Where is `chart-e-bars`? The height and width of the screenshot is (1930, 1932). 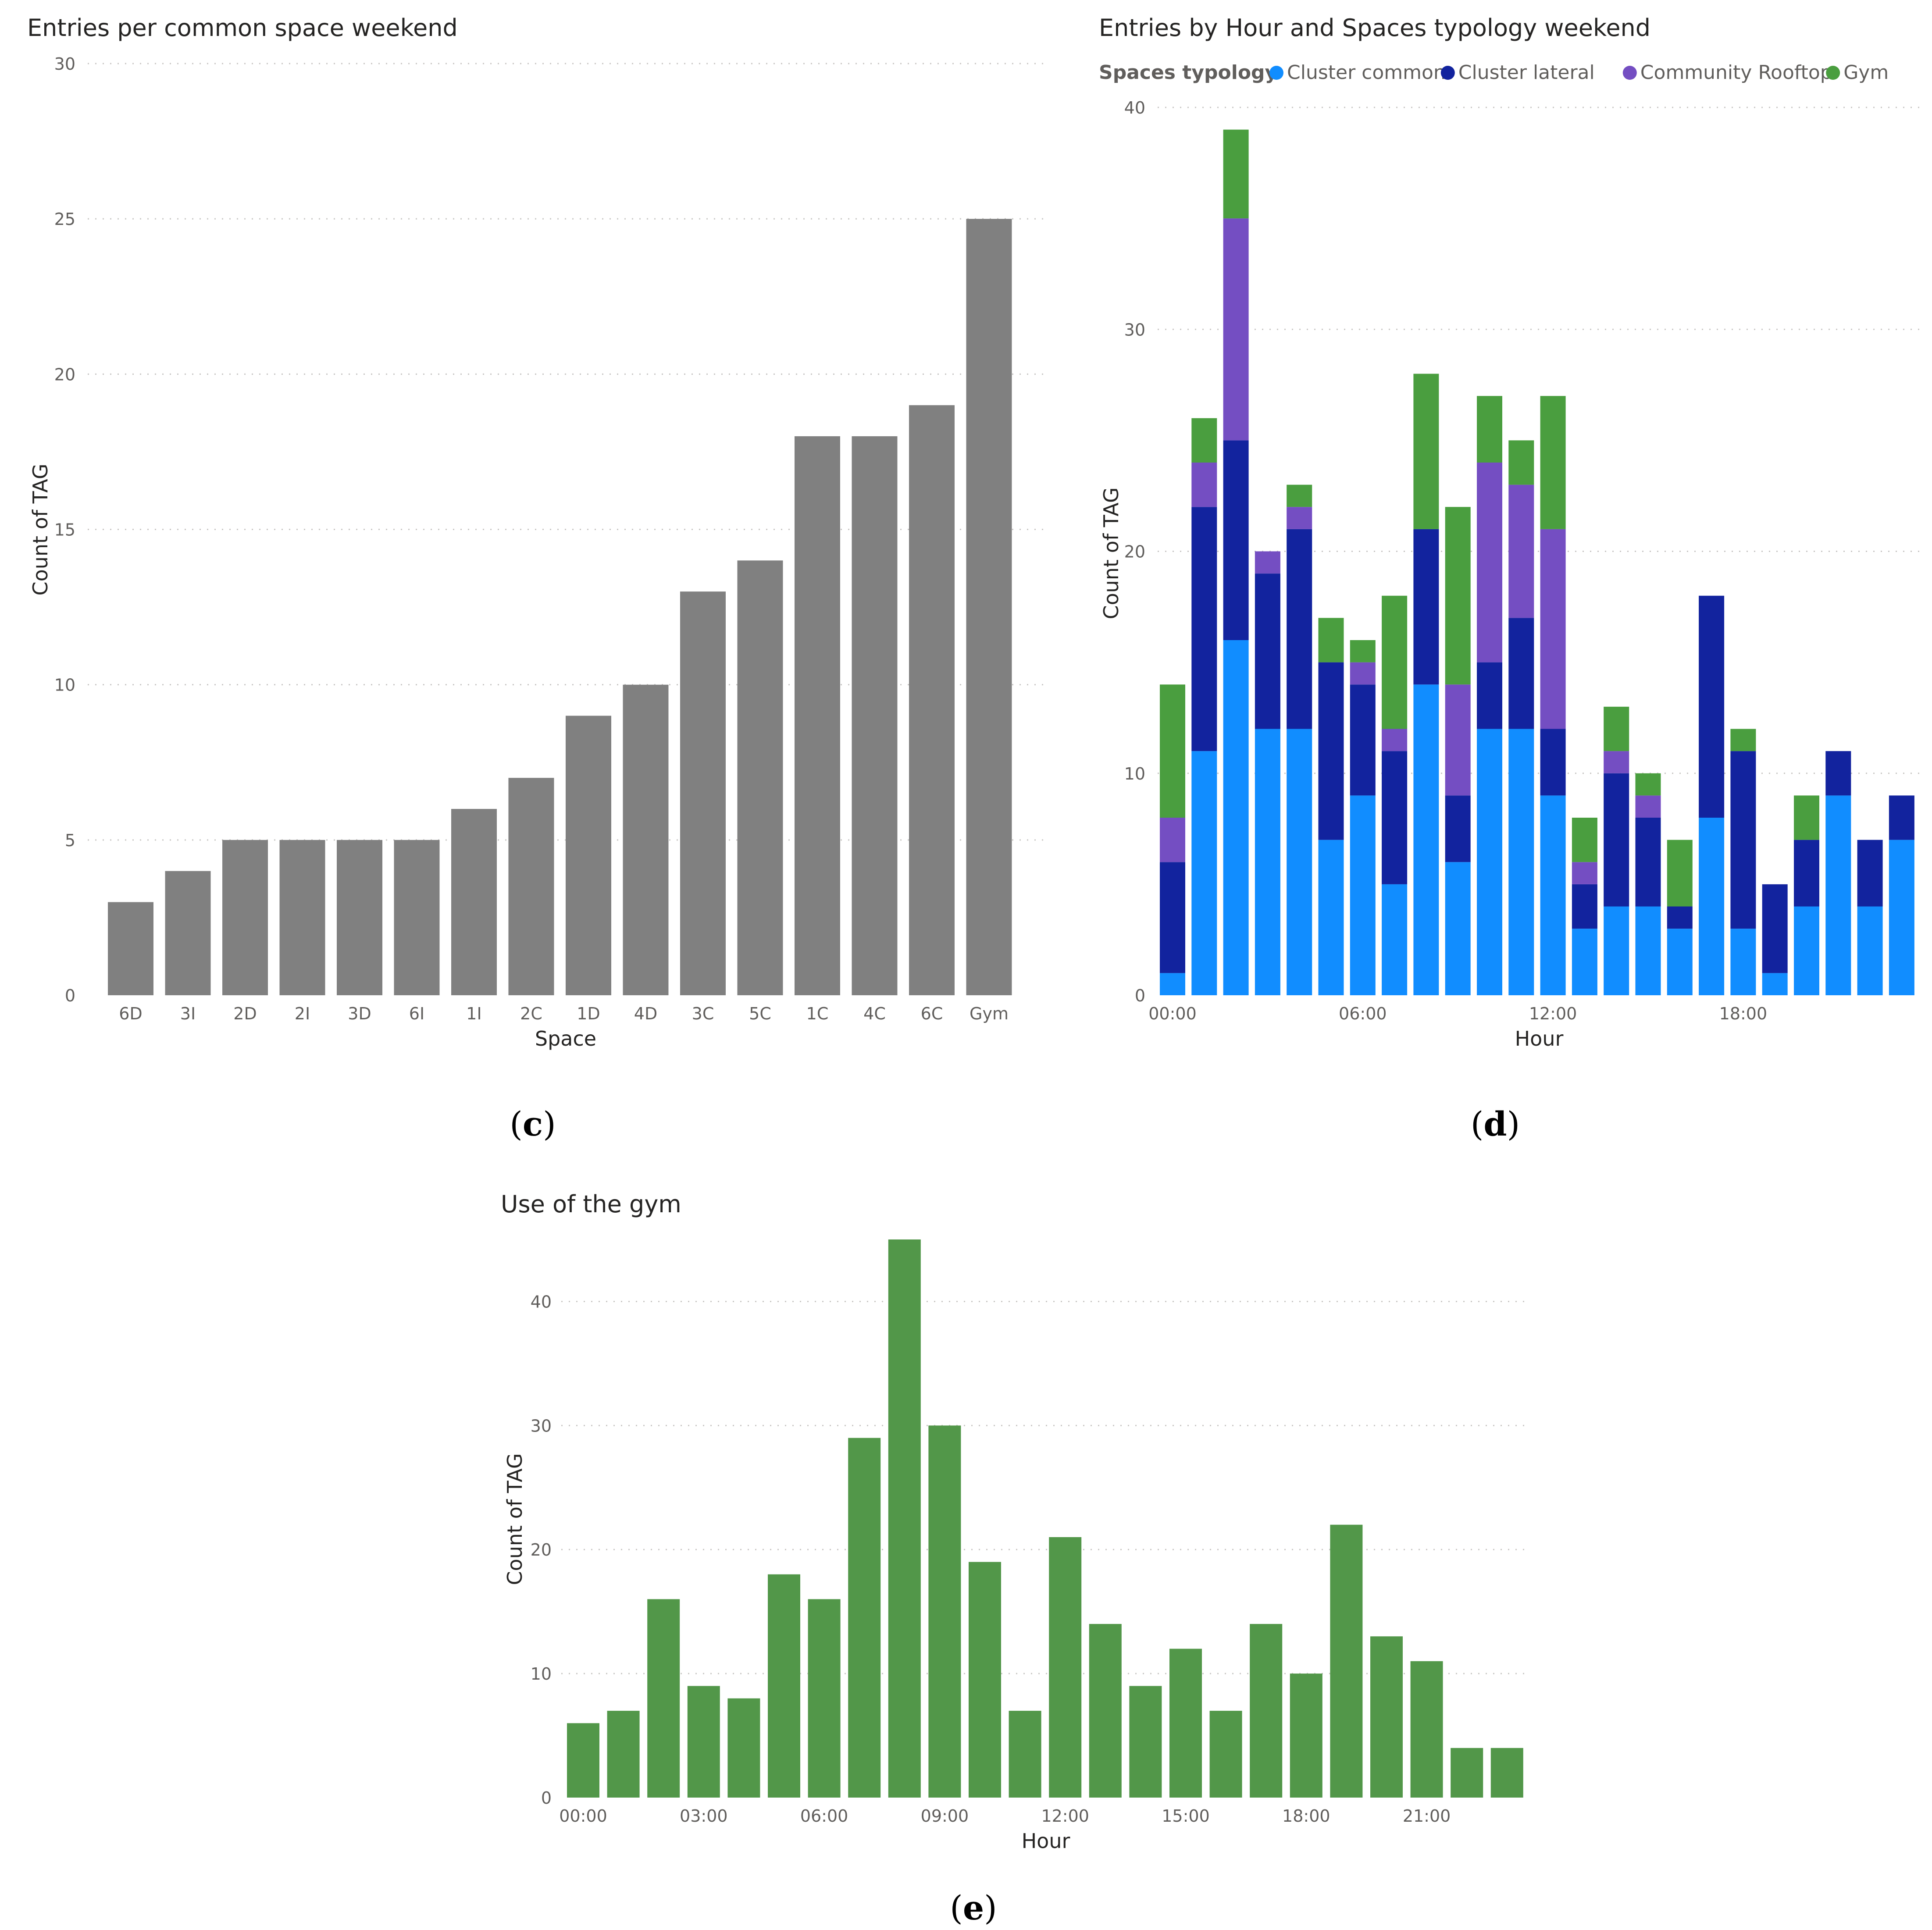
chart-e-bars is located at coordinates (1045, 1518).